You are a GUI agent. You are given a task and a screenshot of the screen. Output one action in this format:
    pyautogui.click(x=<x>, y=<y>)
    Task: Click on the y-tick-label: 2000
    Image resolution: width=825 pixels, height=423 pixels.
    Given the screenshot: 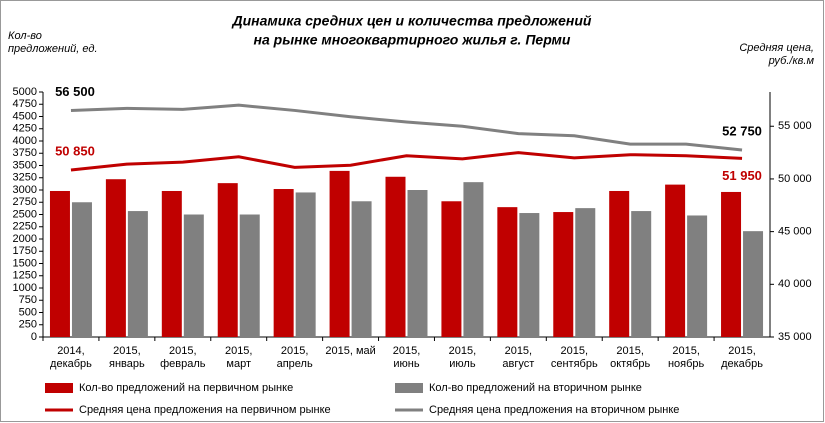 What is the action you would take?
    pyautogui.click(x=25, y=239)
    